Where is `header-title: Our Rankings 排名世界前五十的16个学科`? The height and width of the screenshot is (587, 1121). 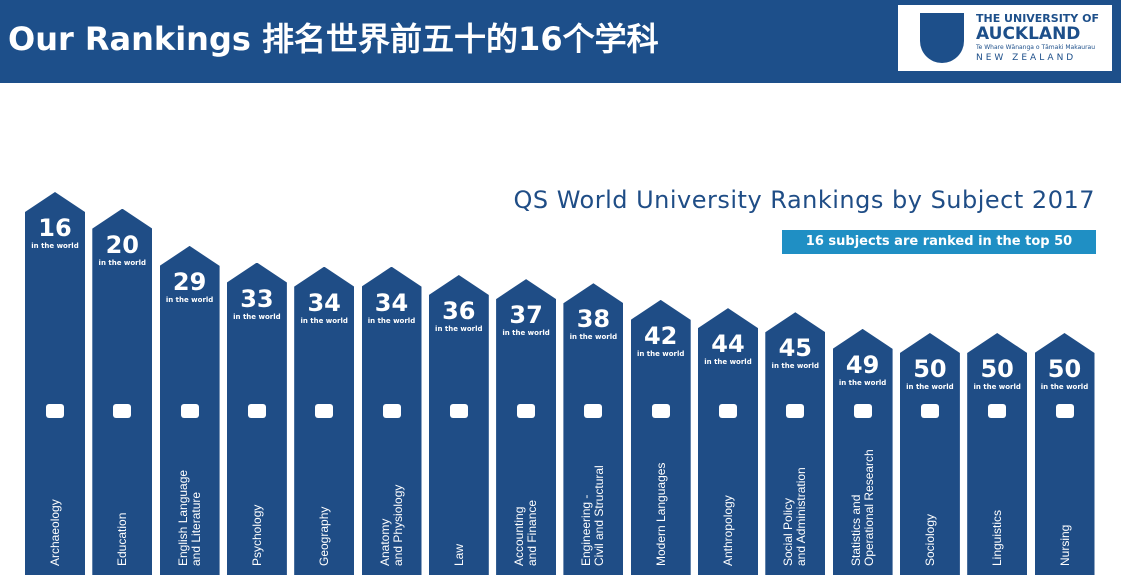 header-title: Our Rankings 排名世界前五十的16个学科 is located at coordinates (333, 39).